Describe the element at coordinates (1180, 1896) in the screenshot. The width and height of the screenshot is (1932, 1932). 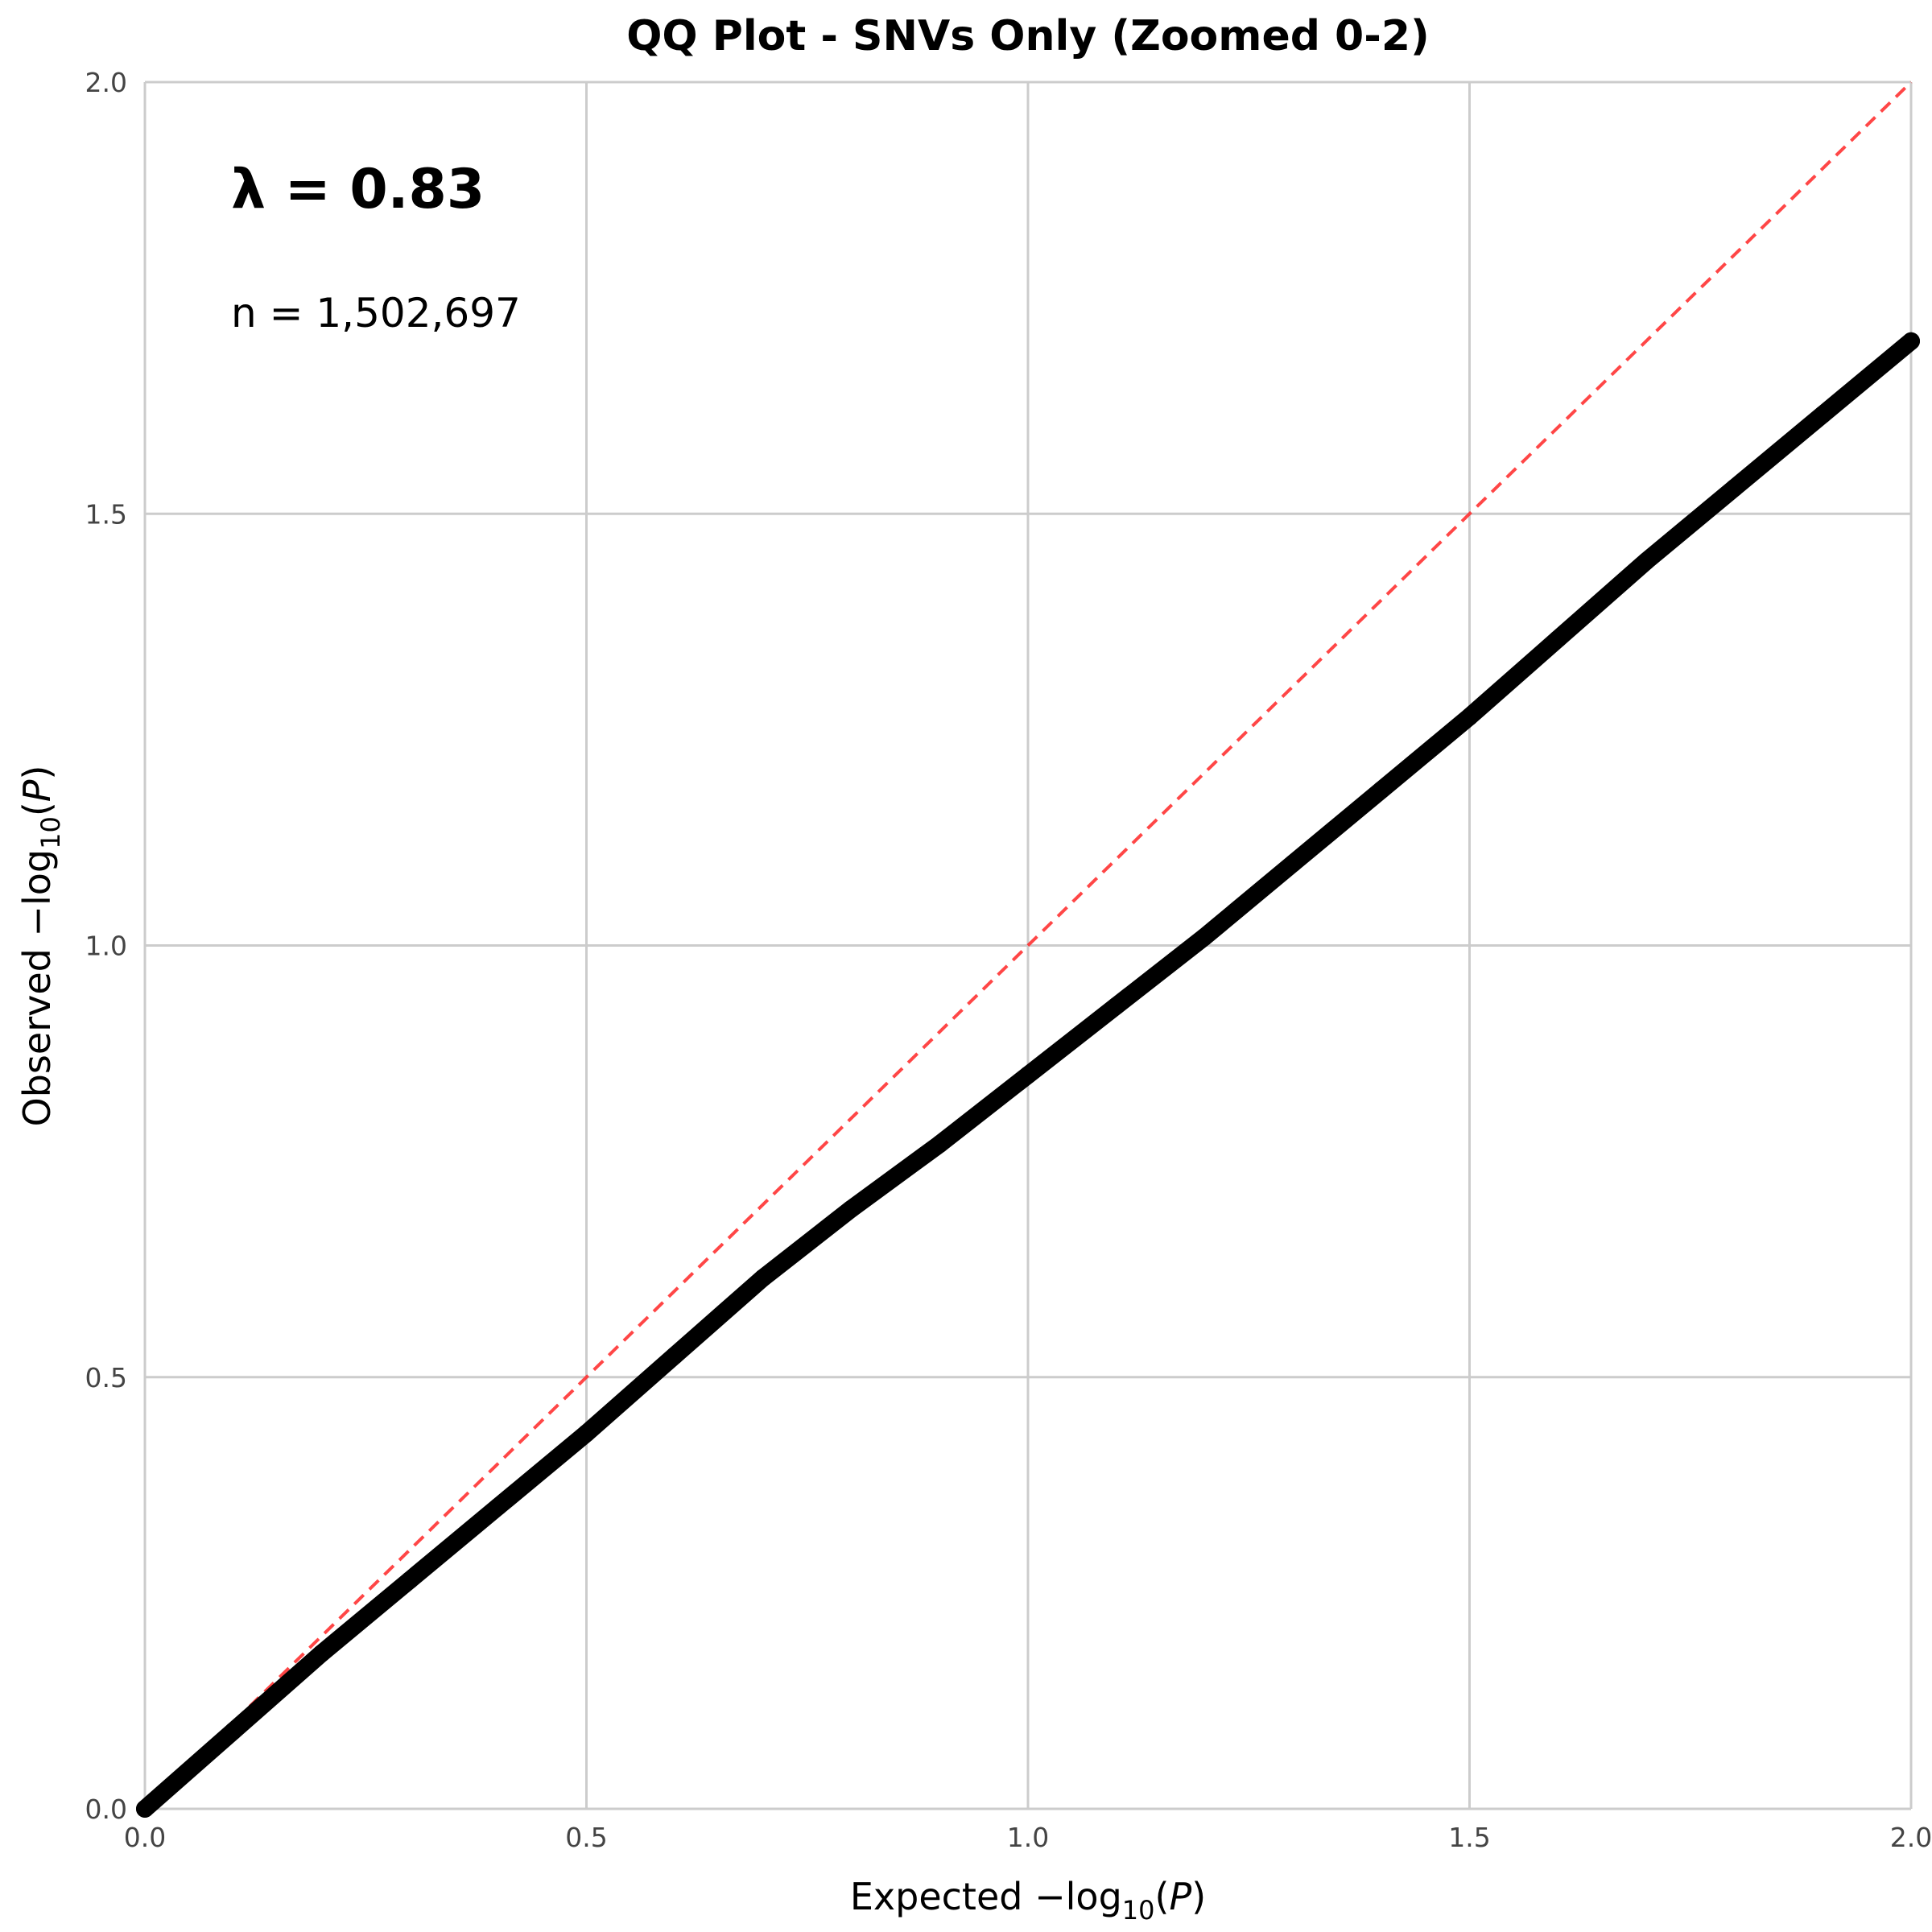
I see `x-axis-label-var: P` at that location.